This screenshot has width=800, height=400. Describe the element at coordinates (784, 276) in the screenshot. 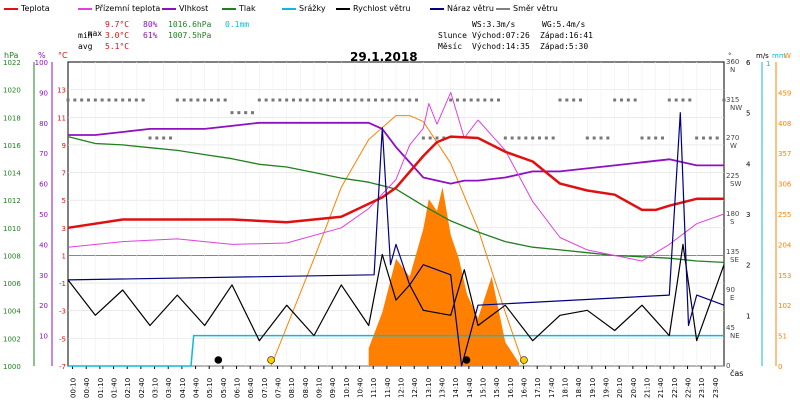

I see `tick-label-wm2: 153` at that location.